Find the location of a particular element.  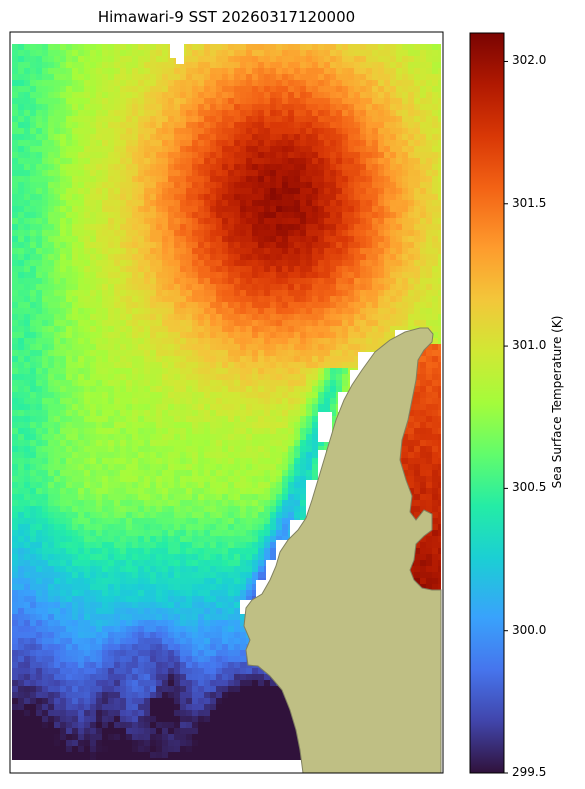

colorbar-label: Sea Surface Temperature (K) is located at coordinates (557, 402).